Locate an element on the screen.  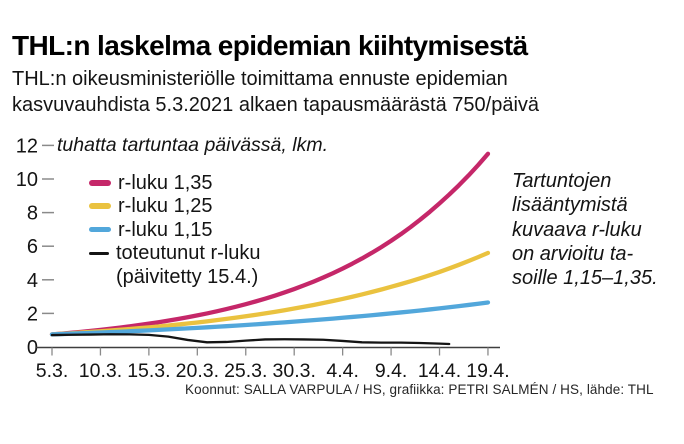
legend-label-r115: r-luku 1,15 is located at coordinates (165, 229).